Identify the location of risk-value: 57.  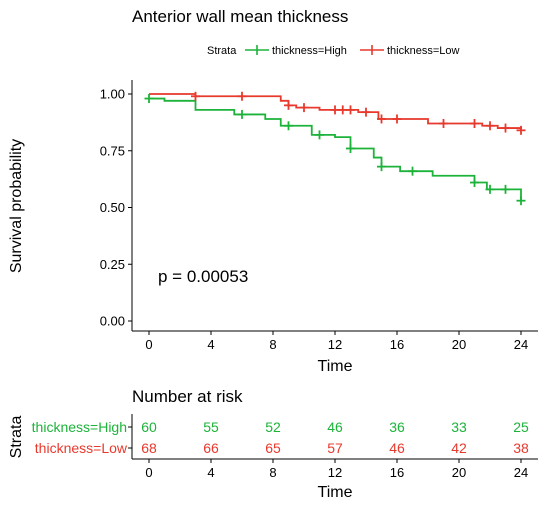
(335, 448).